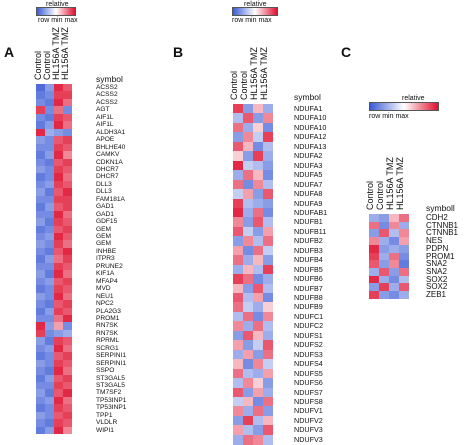  I want to click on legend-gradient, so click(56, 11).